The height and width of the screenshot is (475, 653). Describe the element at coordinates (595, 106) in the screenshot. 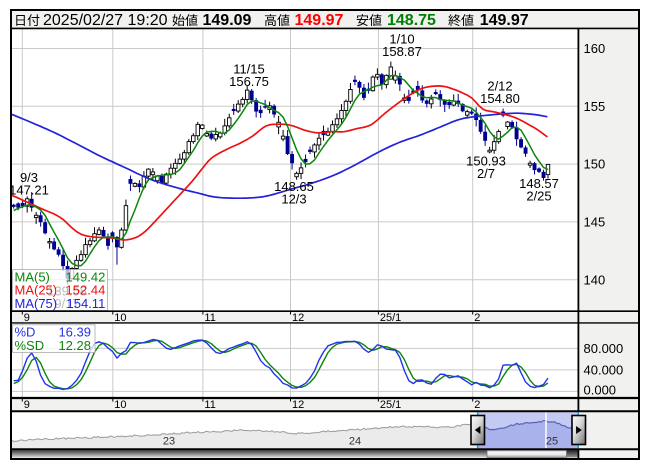

I see `svg-text: 155` at that location.